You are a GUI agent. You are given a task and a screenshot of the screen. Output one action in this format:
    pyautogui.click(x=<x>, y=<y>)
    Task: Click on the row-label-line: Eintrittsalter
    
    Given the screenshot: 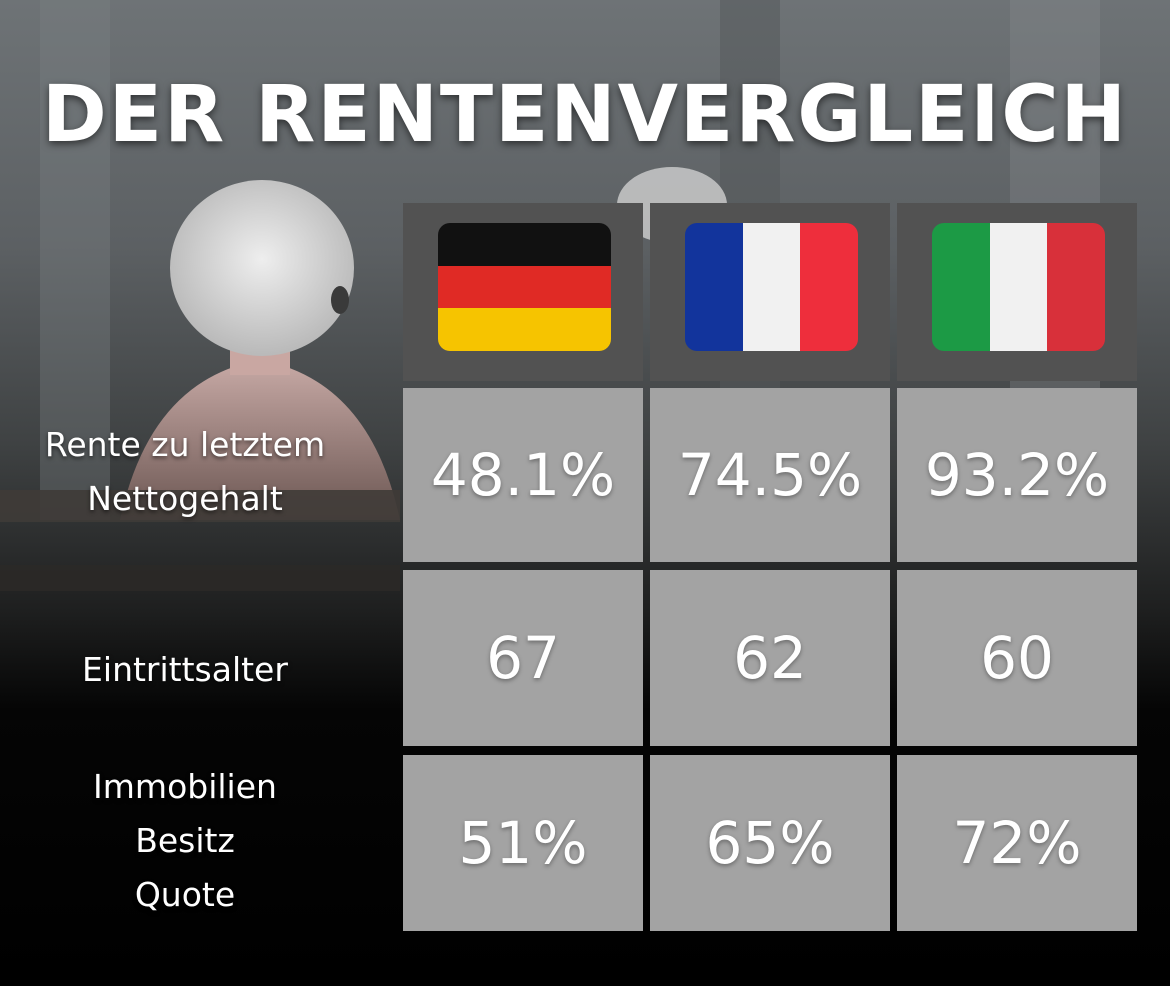 What is the action you would take?
    pyautogui.click(x=185, y=669)
    